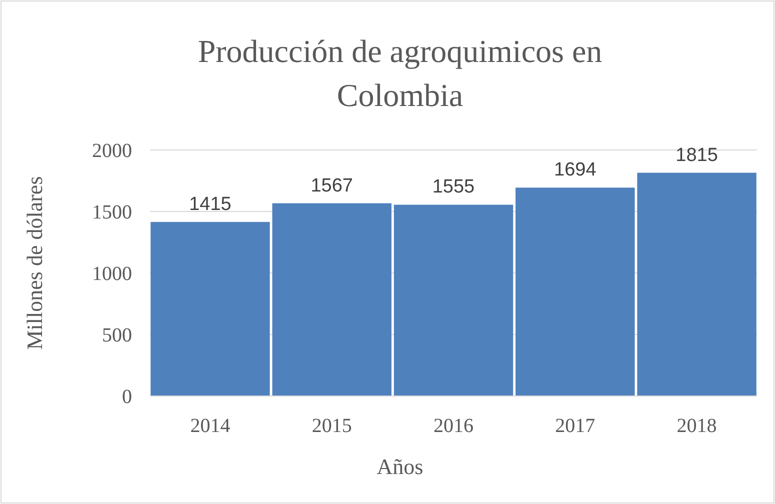  I want to click on y-axis-title: Millones de dólares, so click(34, 263).